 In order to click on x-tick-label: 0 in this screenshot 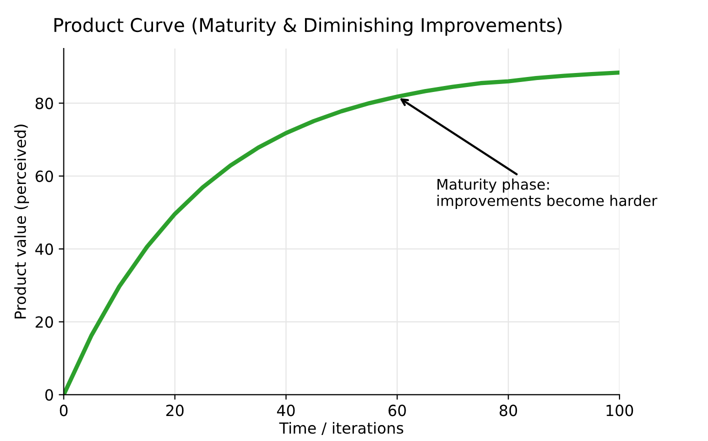, I will do `click(64, 410)`.